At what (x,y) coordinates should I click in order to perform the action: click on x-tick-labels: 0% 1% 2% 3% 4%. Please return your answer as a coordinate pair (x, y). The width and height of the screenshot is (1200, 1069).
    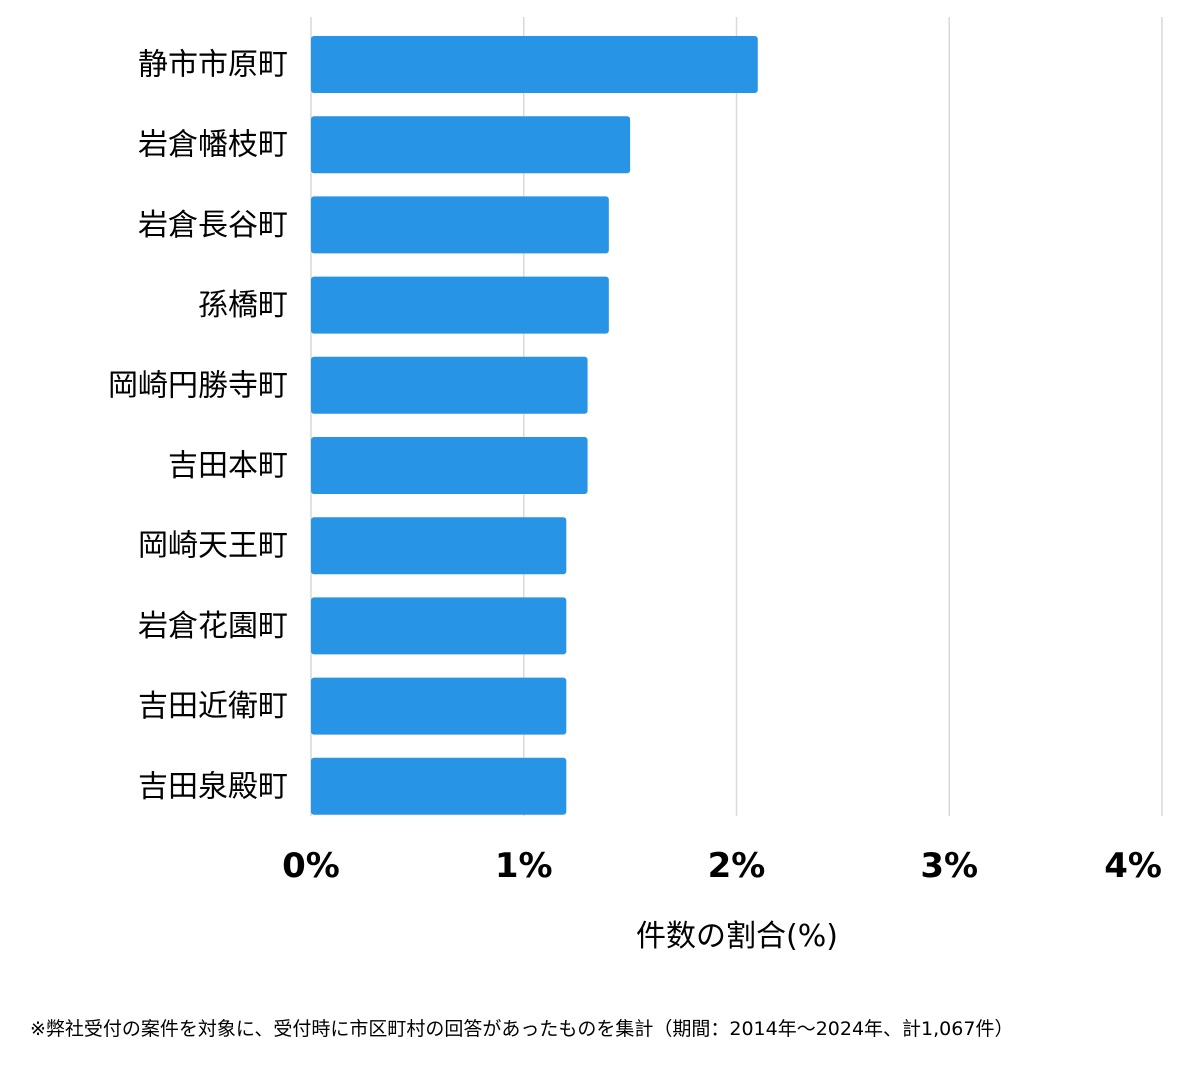
    Looking at the image, I should click on (722, 866).